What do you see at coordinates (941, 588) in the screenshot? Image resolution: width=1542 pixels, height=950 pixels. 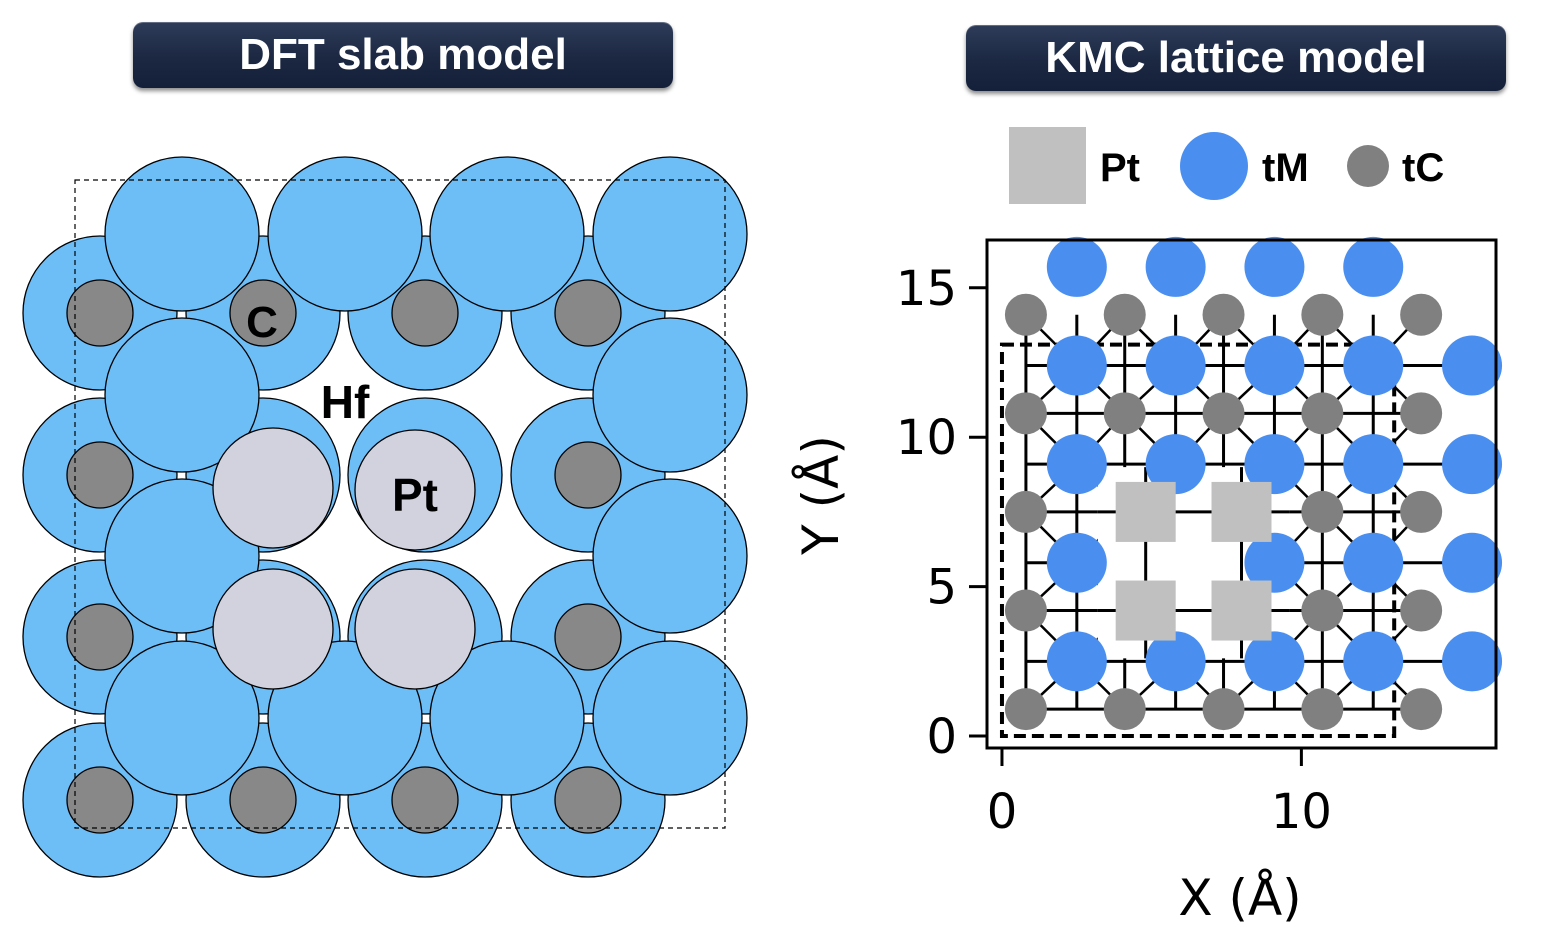 I see `y-tick-label: 5` at bounding box center [941, 588].